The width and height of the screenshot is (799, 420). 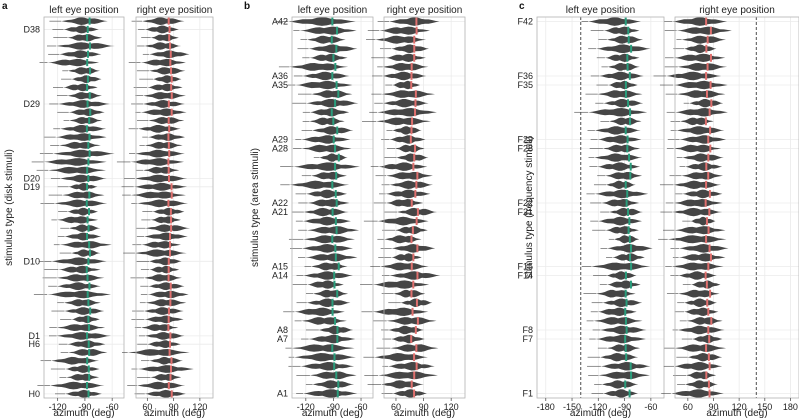 I want to click on y-tick-label: D29, so click(x=31, y=104).